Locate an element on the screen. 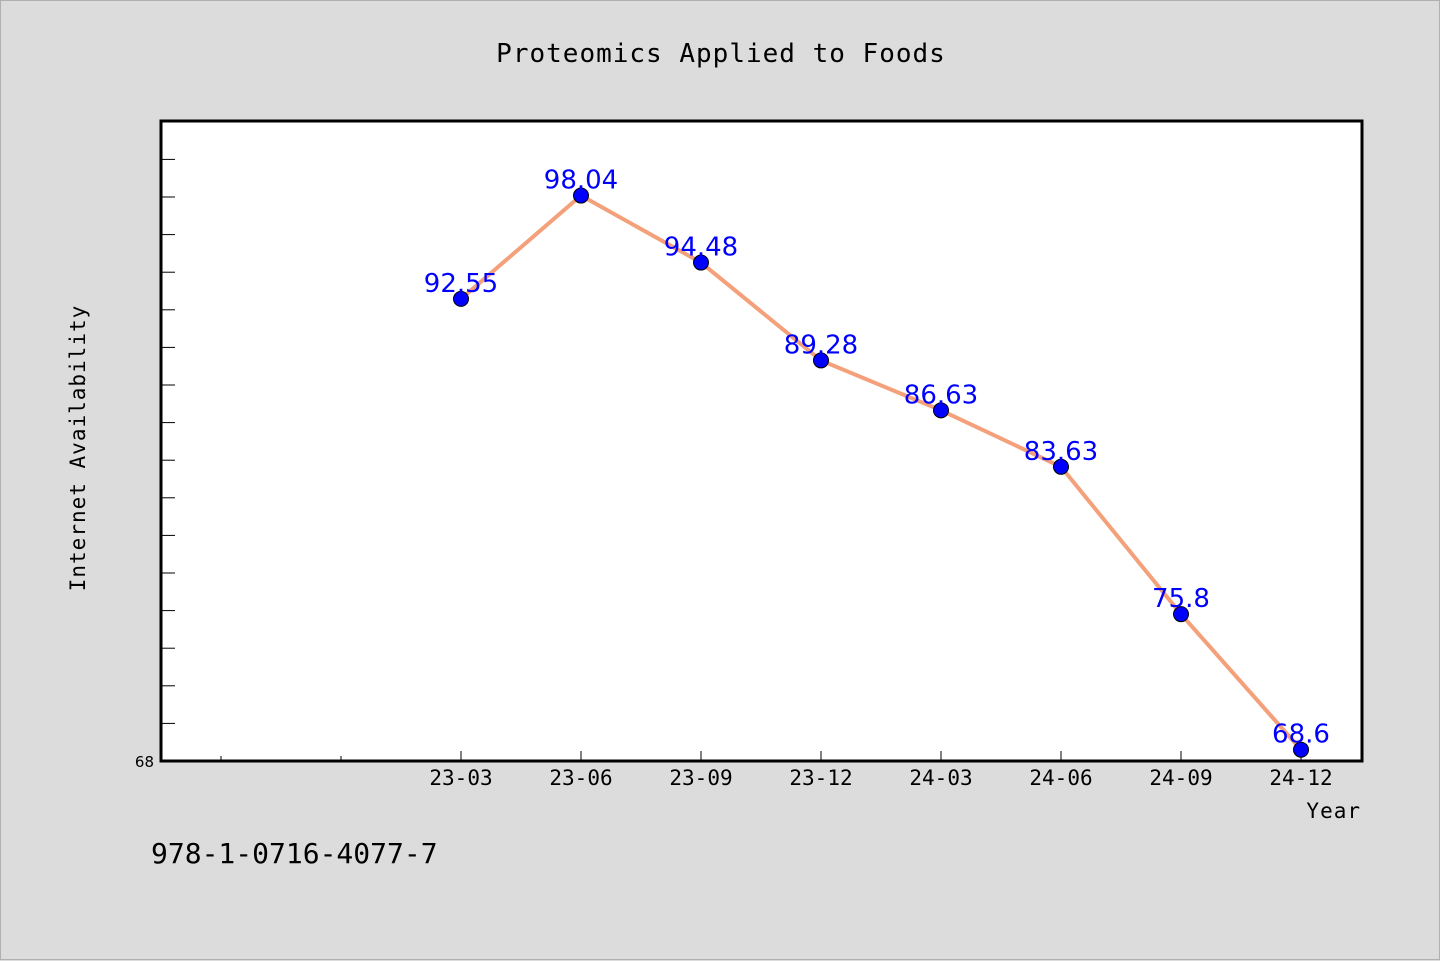  x-axis-label: Year is located at coordinates (1333, 811).